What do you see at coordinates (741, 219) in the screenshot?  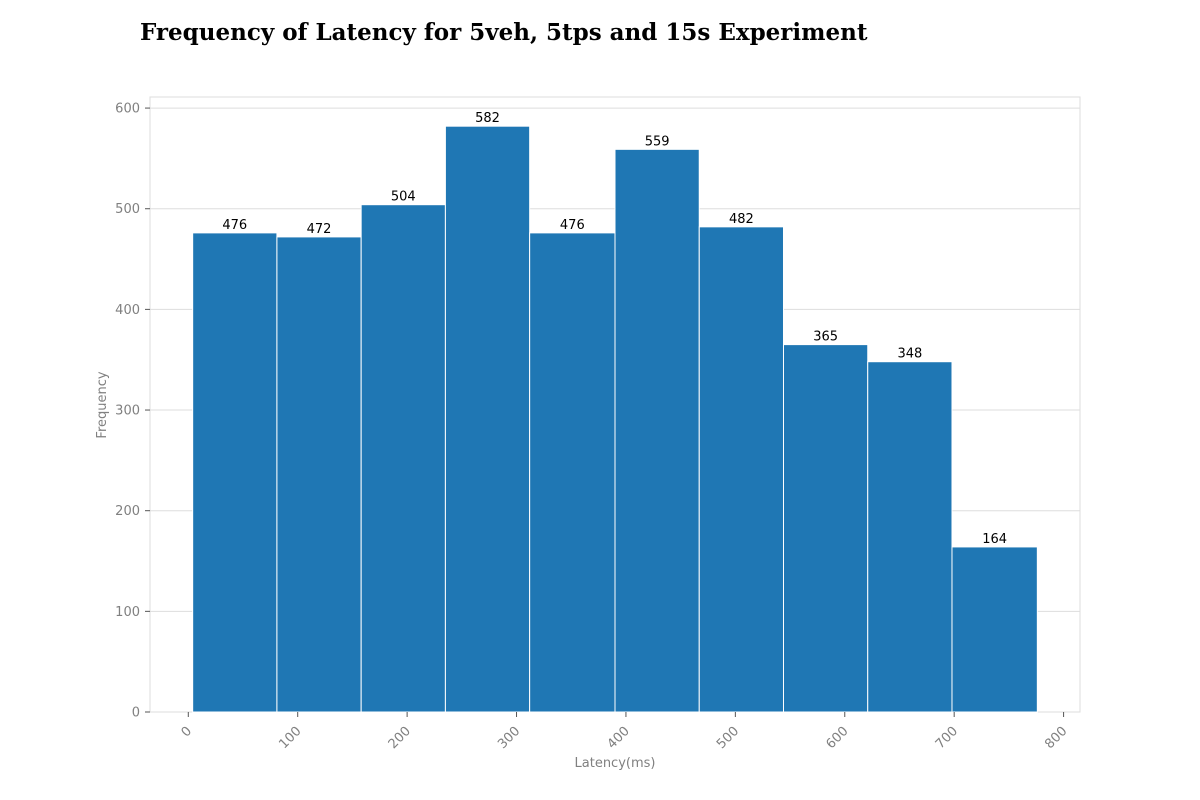 I see `bar-value-label: 482` at bounding box center [741, 219].